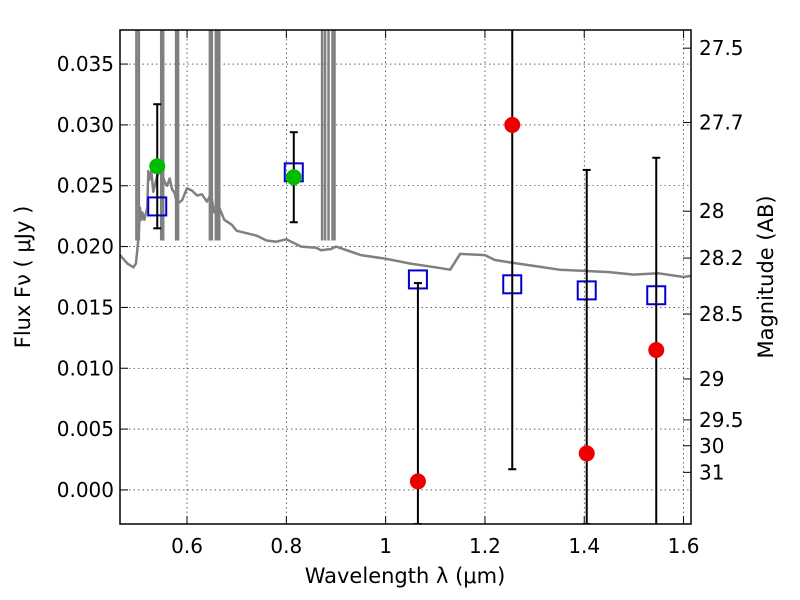 This screenshot has height=600, width=800. Describe the element at coordinates (584, 546) in the screenshot. I see `x-tick-label: 1.4` at that location.